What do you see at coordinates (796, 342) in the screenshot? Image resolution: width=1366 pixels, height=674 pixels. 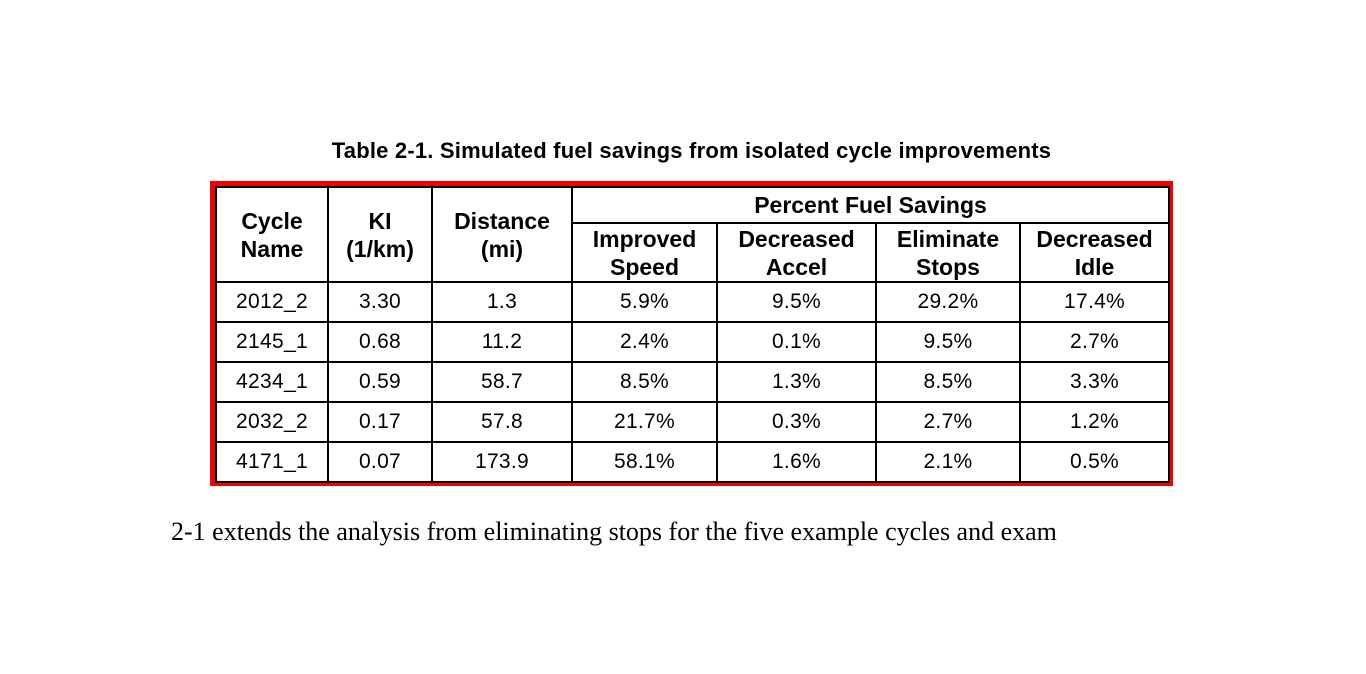 I see `cell-decreased-accel: 0.1%` at bounding box center [796, 342].